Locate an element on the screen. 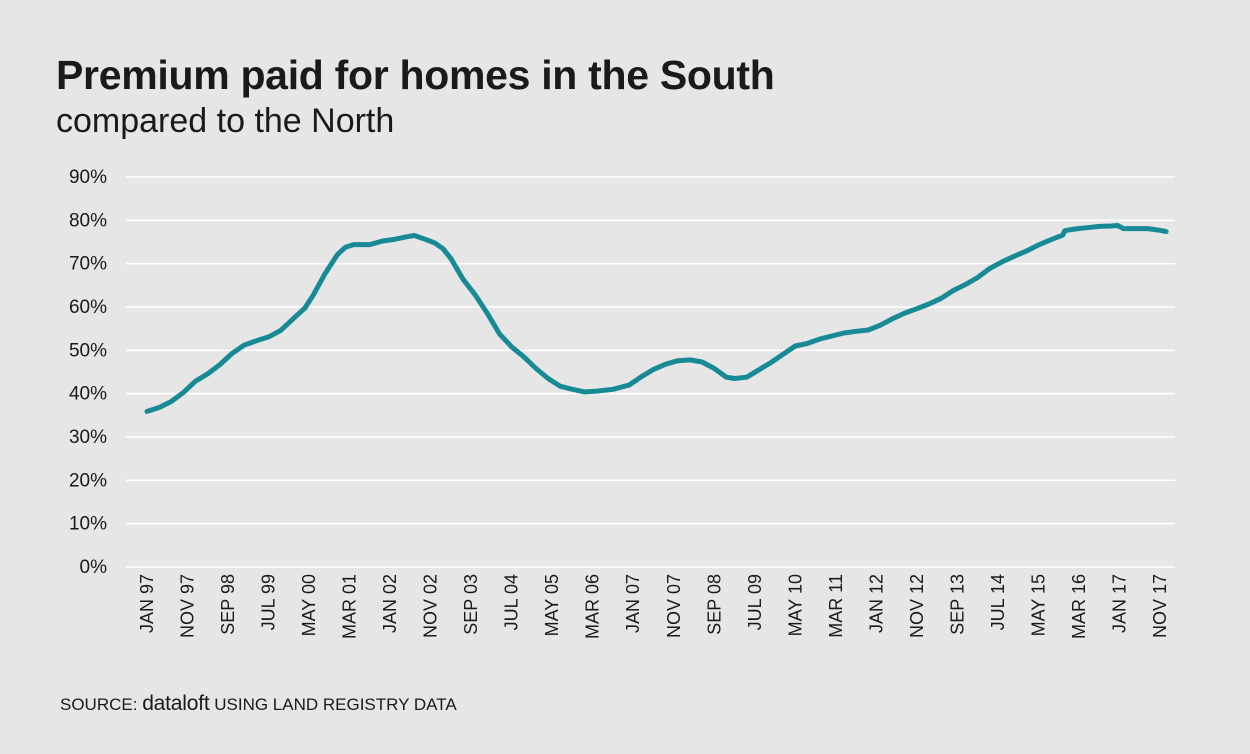 The image size is (1250, 754). chart-title: Premium paid for homes in the South is located at coordinates (415, 75).